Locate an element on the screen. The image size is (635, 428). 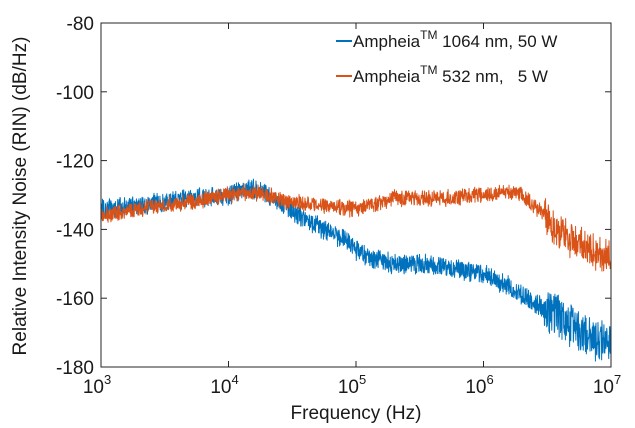
x-tick-exponent: 4 is located at coordinates (234, 379).